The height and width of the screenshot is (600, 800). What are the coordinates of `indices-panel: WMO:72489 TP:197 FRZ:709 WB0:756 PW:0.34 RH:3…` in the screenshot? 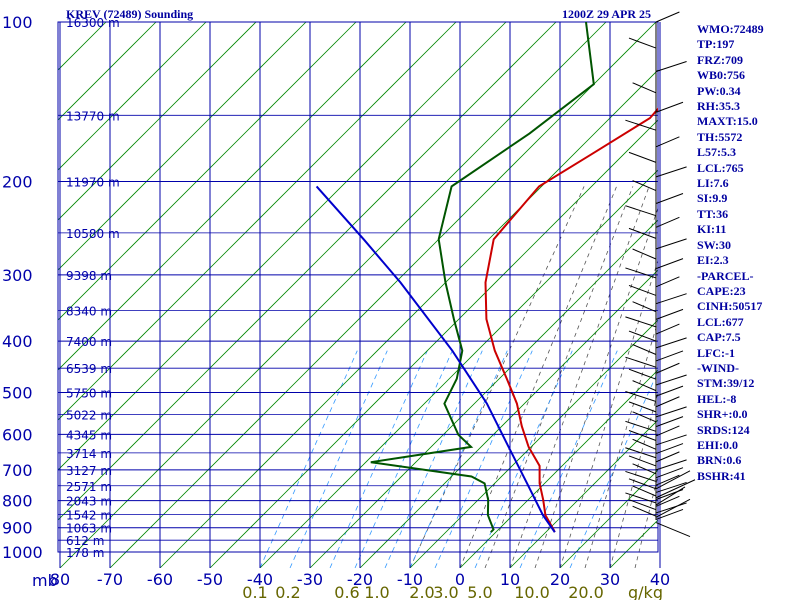 It's located at (748, 253).